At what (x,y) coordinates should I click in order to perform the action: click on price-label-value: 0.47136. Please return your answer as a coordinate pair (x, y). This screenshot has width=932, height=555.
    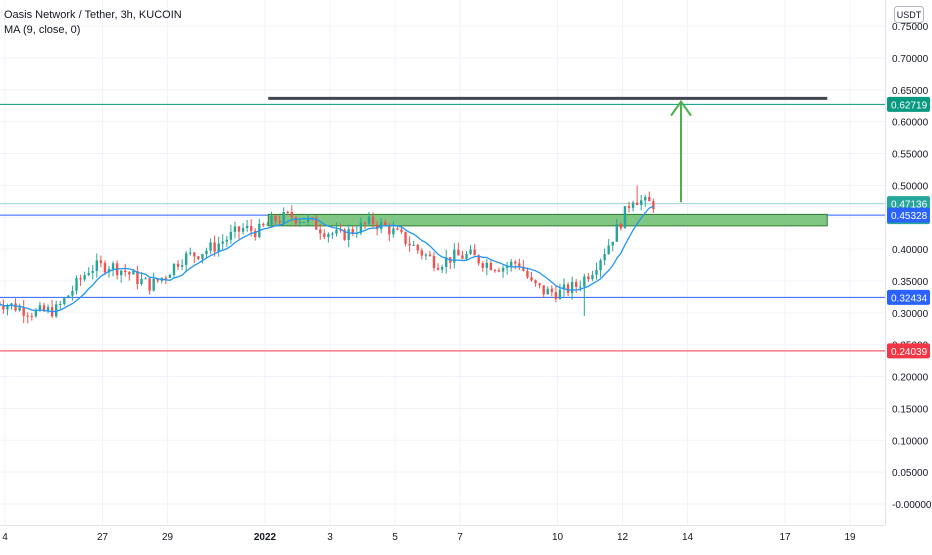
    Looking at the image, I should click on (909, 205).